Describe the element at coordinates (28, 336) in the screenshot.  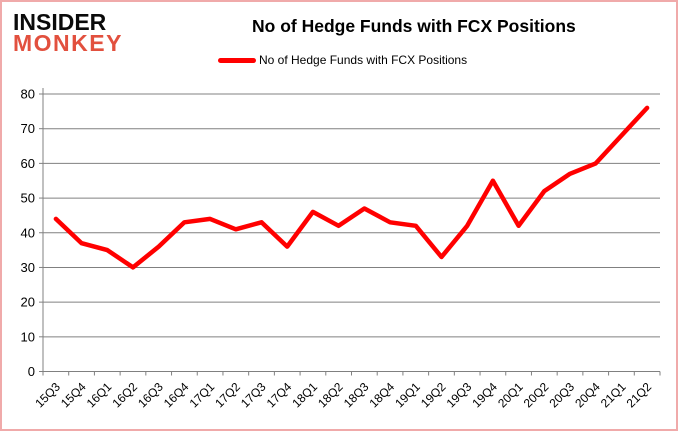
I see `svg-text: 10` at that location.